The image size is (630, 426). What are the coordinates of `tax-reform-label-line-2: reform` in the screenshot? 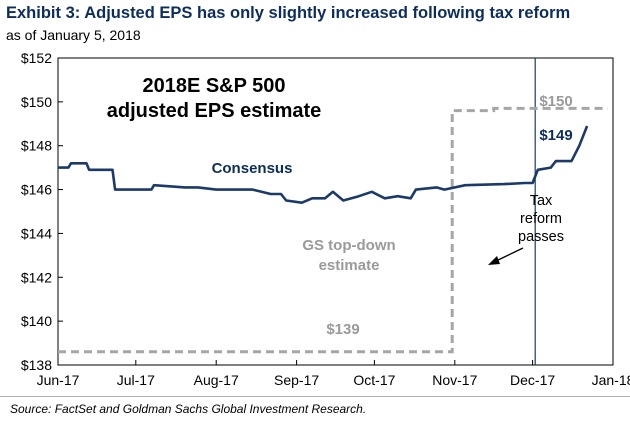 It's located at (541, 219).